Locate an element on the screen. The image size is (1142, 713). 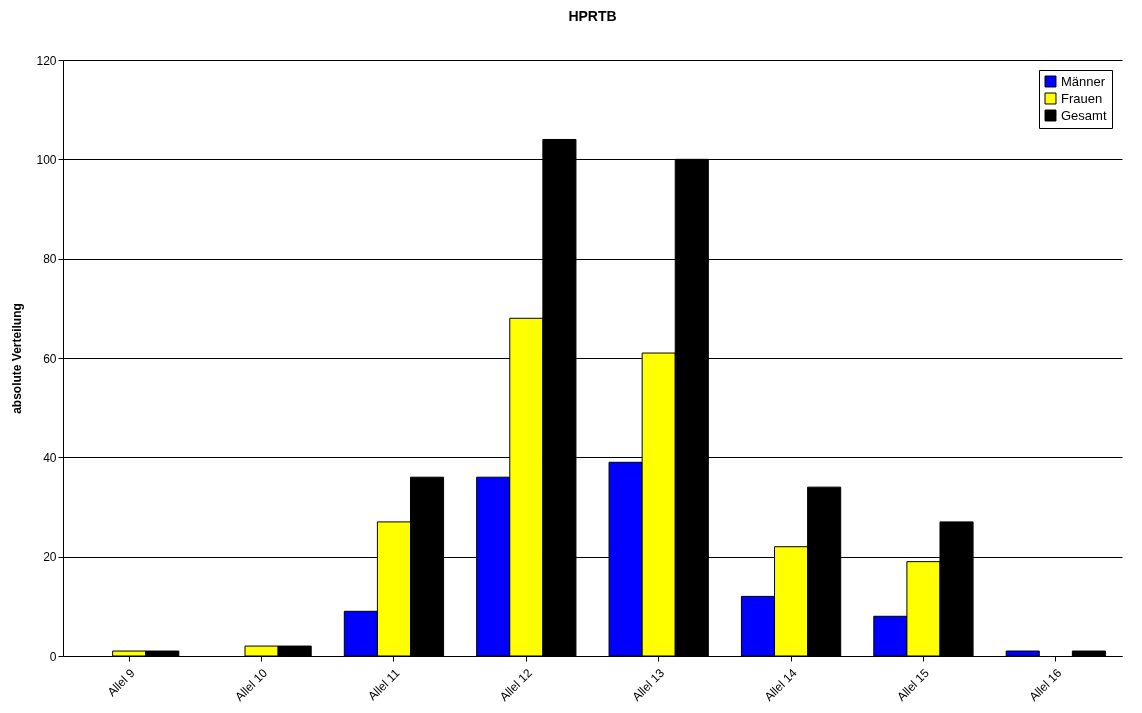
y-tick-label: 120 is located at coordinates (46, 60).